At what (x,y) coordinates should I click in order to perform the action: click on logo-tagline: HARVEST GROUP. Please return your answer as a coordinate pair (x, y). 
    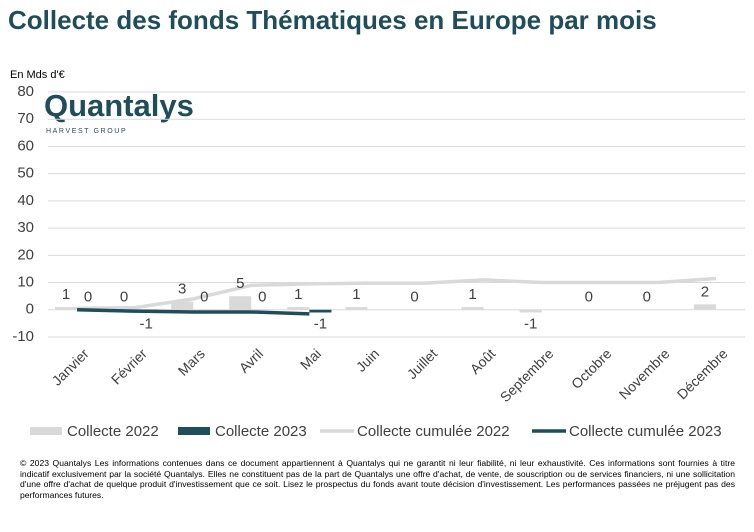
    Looking at the image, I should click on (86, 131).